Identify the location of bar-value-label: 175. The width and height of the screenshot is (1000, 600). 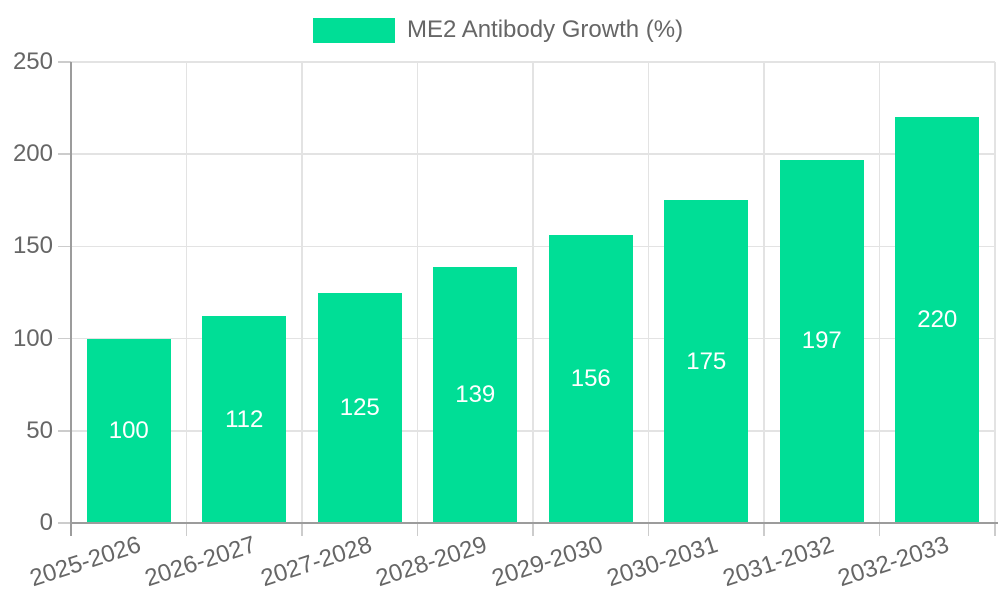
(706, 361).